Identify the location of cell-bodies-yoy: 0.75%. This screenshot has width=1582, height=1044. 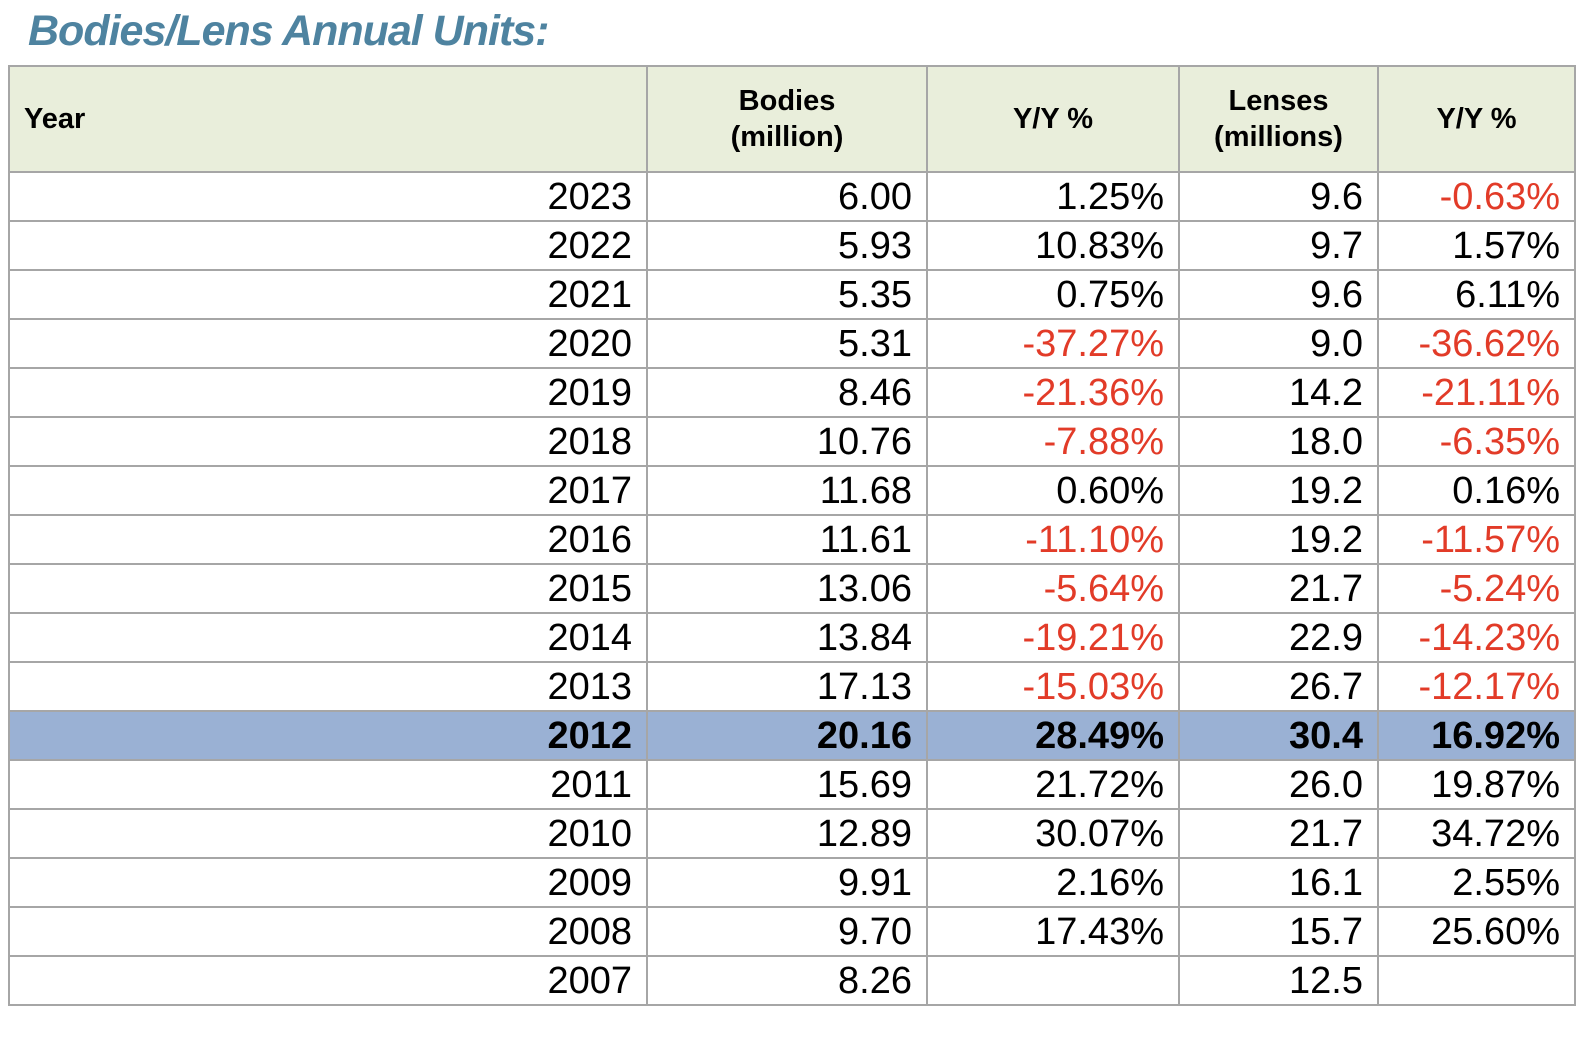
(1053, 295).